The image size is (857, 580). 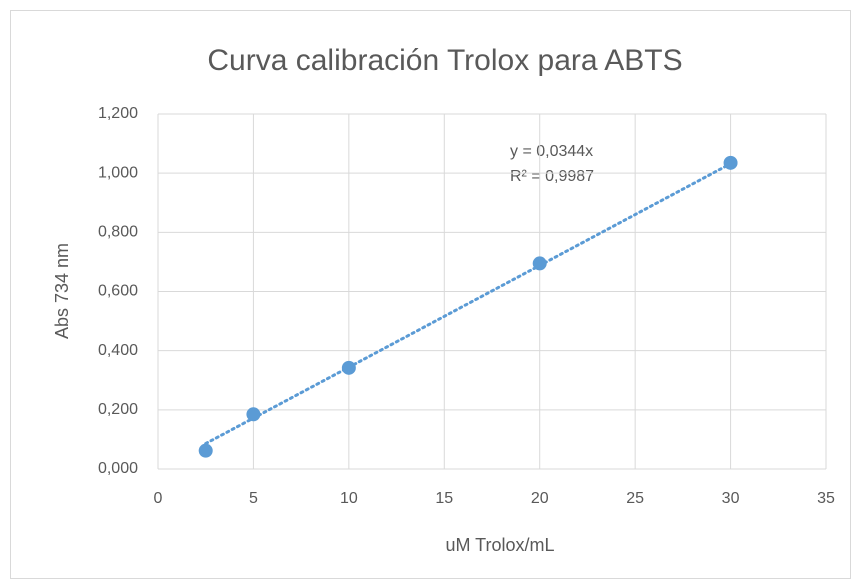 I want to click on x-tick-label: 20, so click(x=540, y=498).